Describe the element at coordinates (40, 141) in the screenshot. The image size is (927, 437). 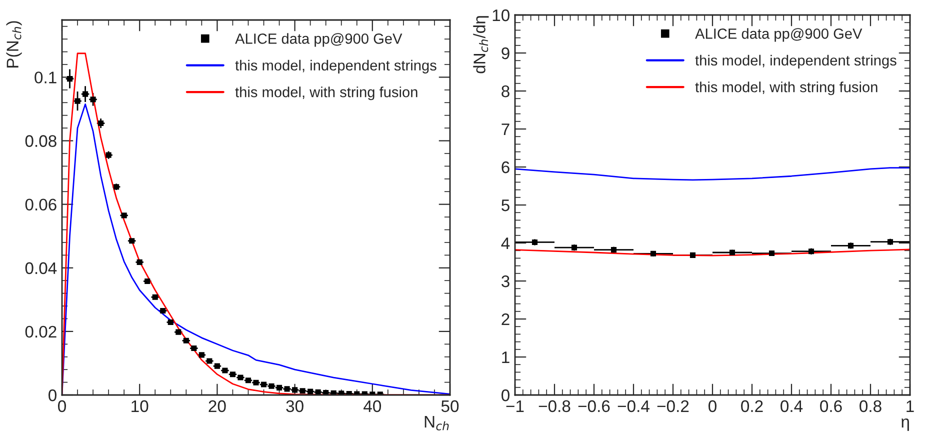
I see `y-tick-label: 0.08` at that location.